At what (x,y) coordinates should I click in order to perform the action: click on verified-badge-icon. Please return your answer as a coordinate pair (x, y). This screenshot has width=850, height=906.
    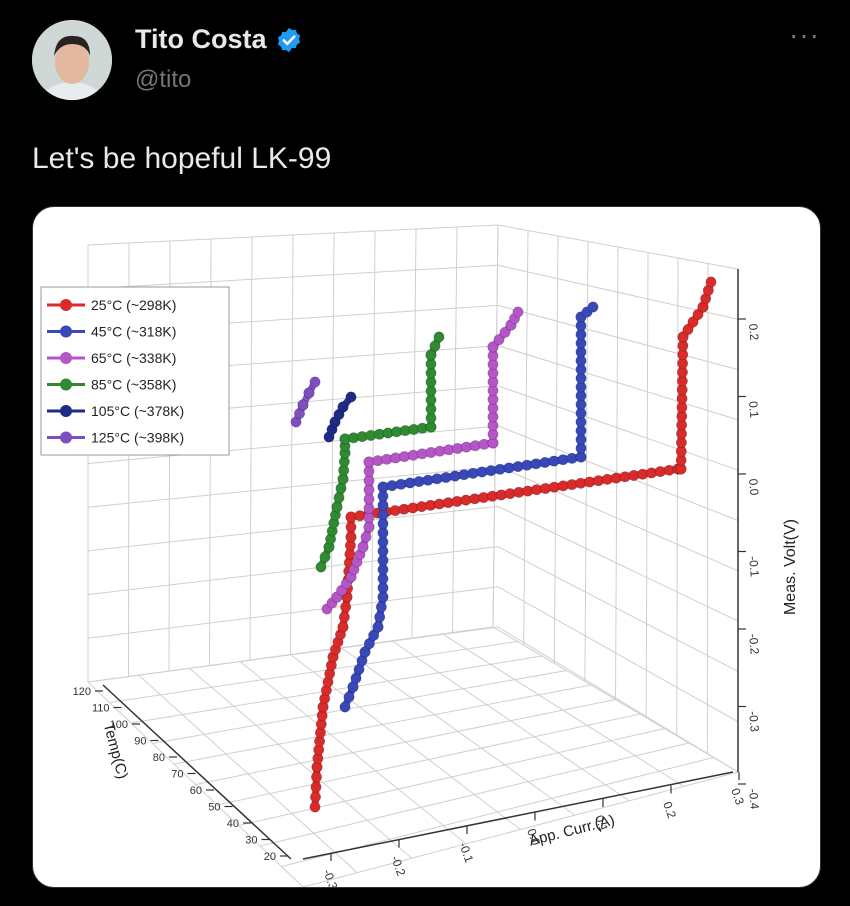
    Looking at the image, I should click on (288, 39).